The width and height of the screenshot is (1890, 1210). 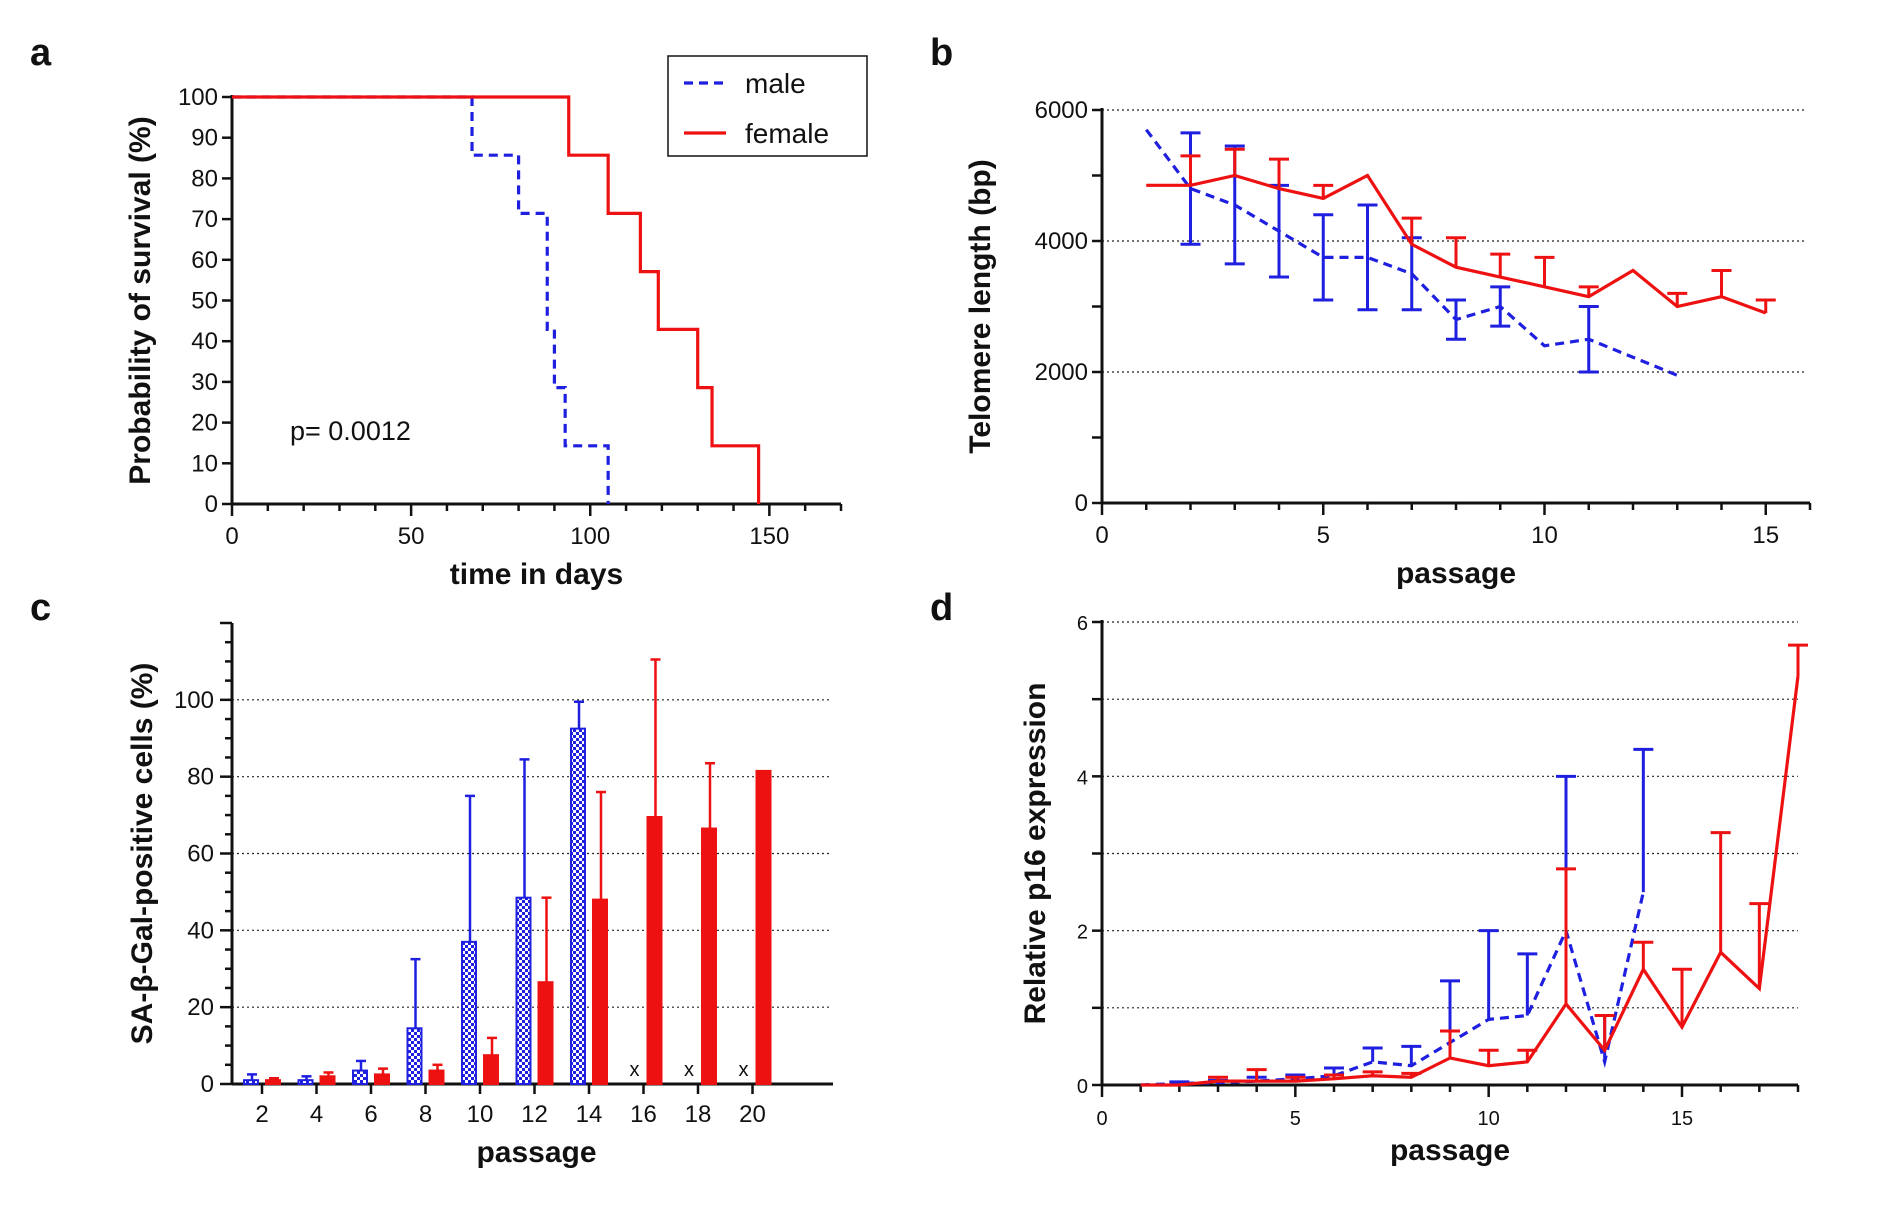 I want to click on x-tick-label: 2, so click(x=261, y=1114).